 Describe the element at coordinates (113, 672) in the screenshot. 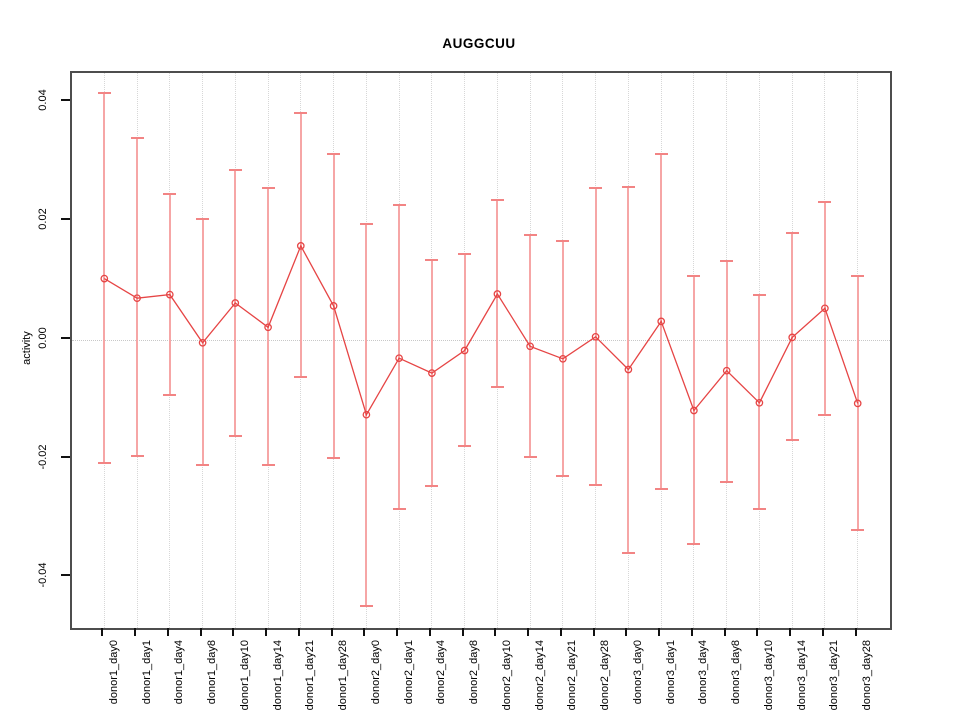

I see `x-tick-label: donor1_day0` at that location.